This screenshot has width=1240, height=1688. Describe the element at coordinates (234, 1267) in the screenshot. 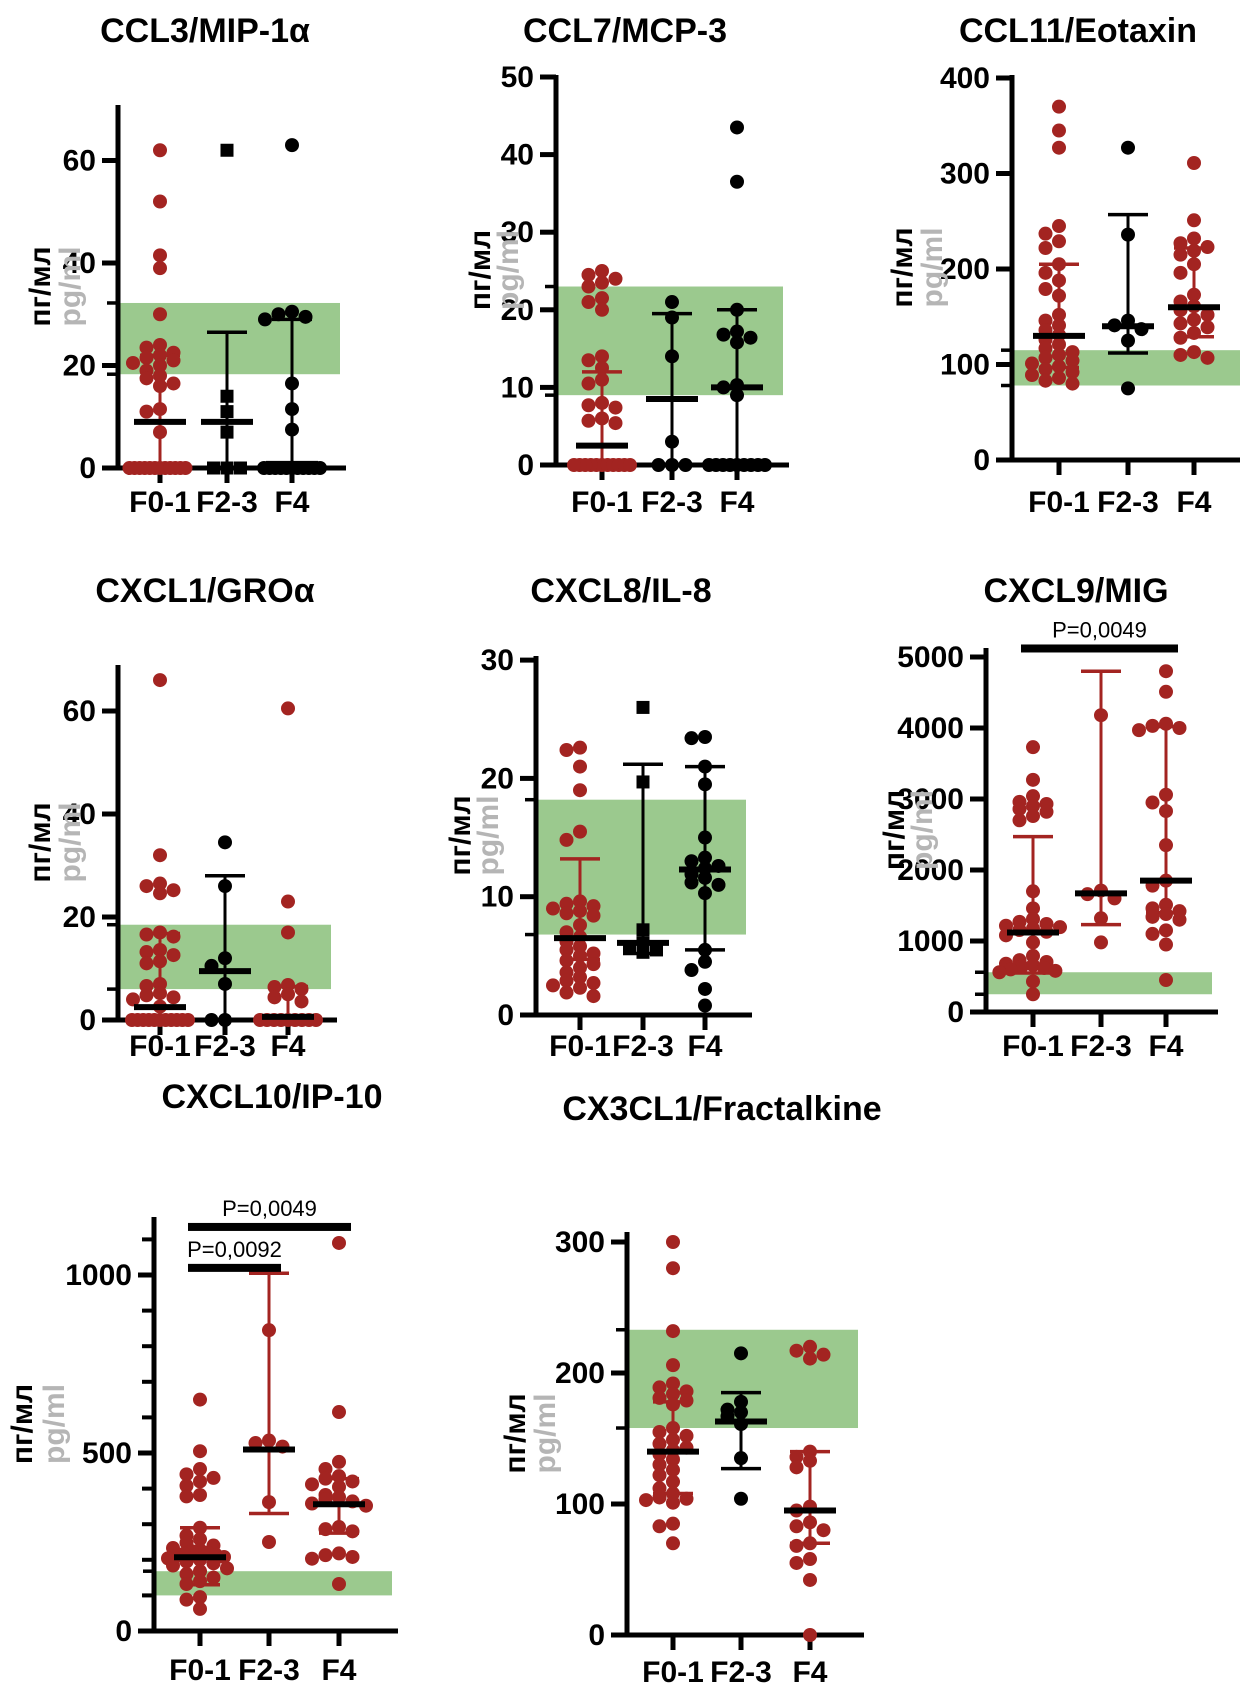

I see `p-value-bar` at that location.